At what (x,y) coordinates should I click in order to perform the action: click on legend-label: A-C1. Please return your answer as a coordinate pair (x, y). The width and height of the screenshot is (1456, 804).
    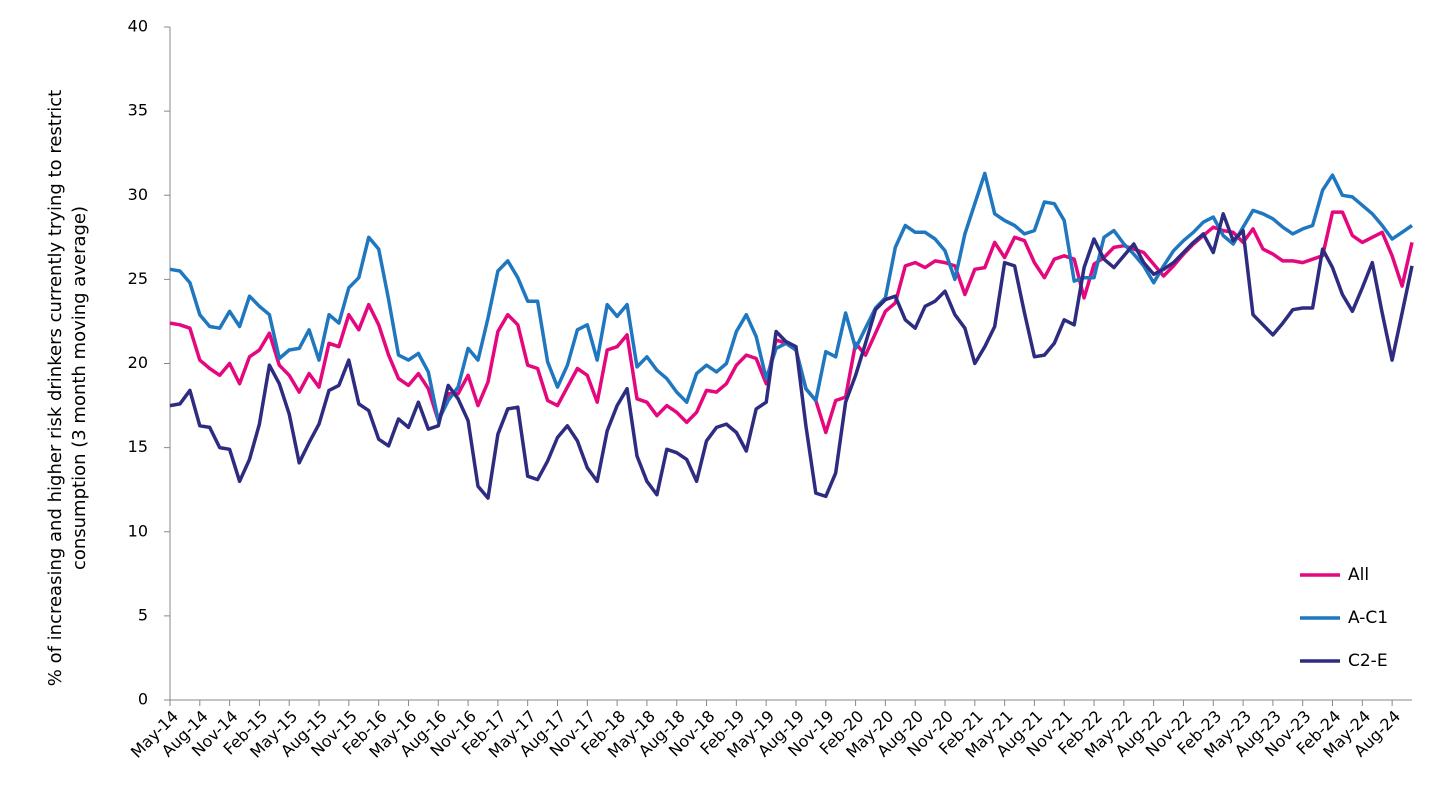
    Looking at the image, I should click on (1368, 618).